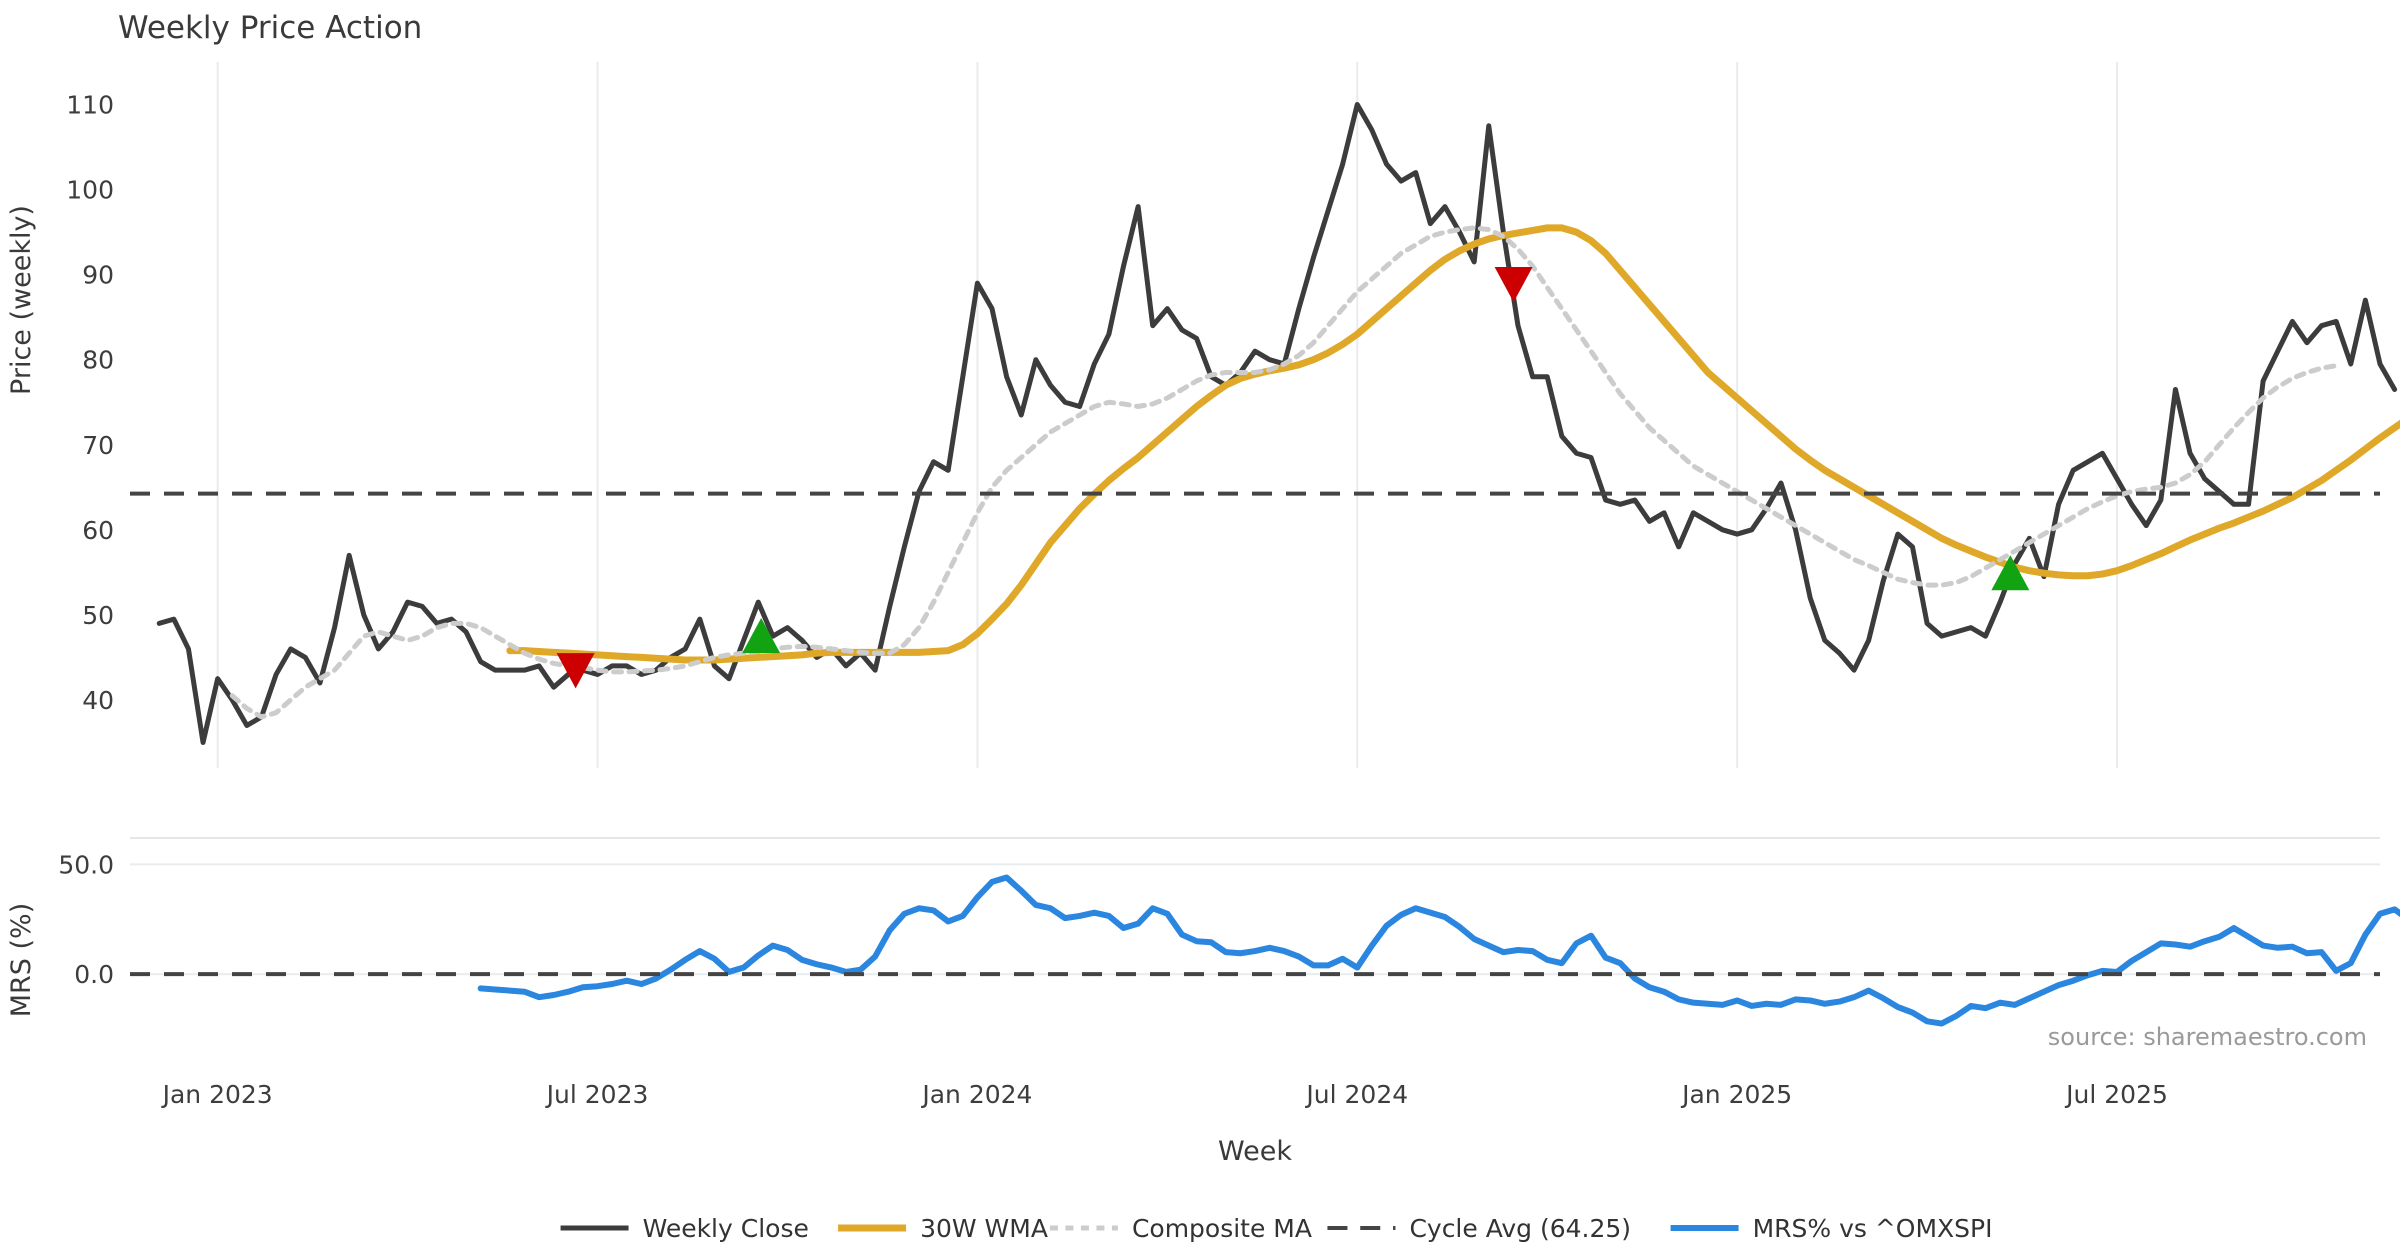 This screenshot has width=2400, height=1260. I want to click on legend-item-cycle-avg-64-25: Cycle Avg (64.25), so click(1479, 1228).